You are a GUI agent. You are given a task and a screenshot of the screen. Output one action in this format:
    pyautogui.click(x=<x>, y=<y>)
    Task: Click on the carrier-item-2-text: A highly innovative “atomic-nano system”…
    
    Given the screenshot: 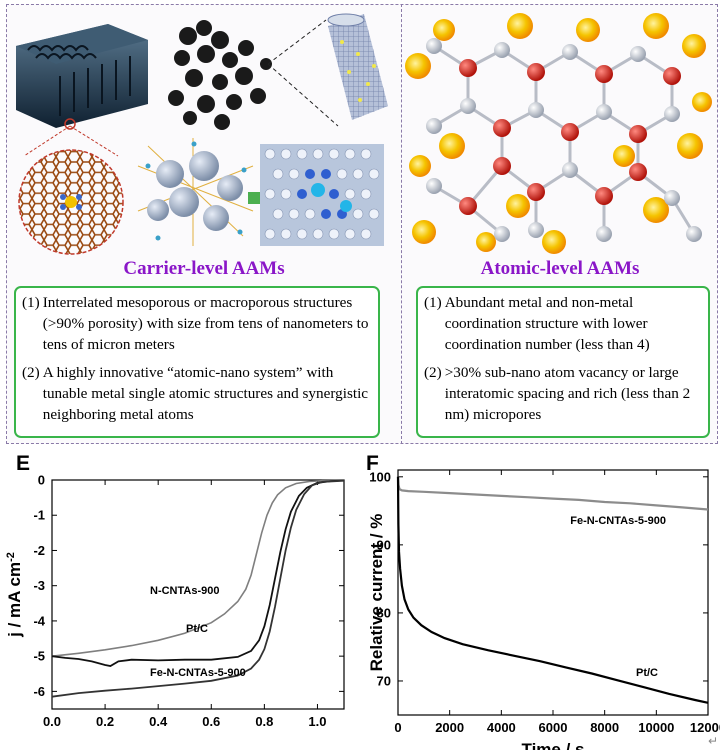 What is the action you would take?
    pyautogui.click(x=205, y=393)
    